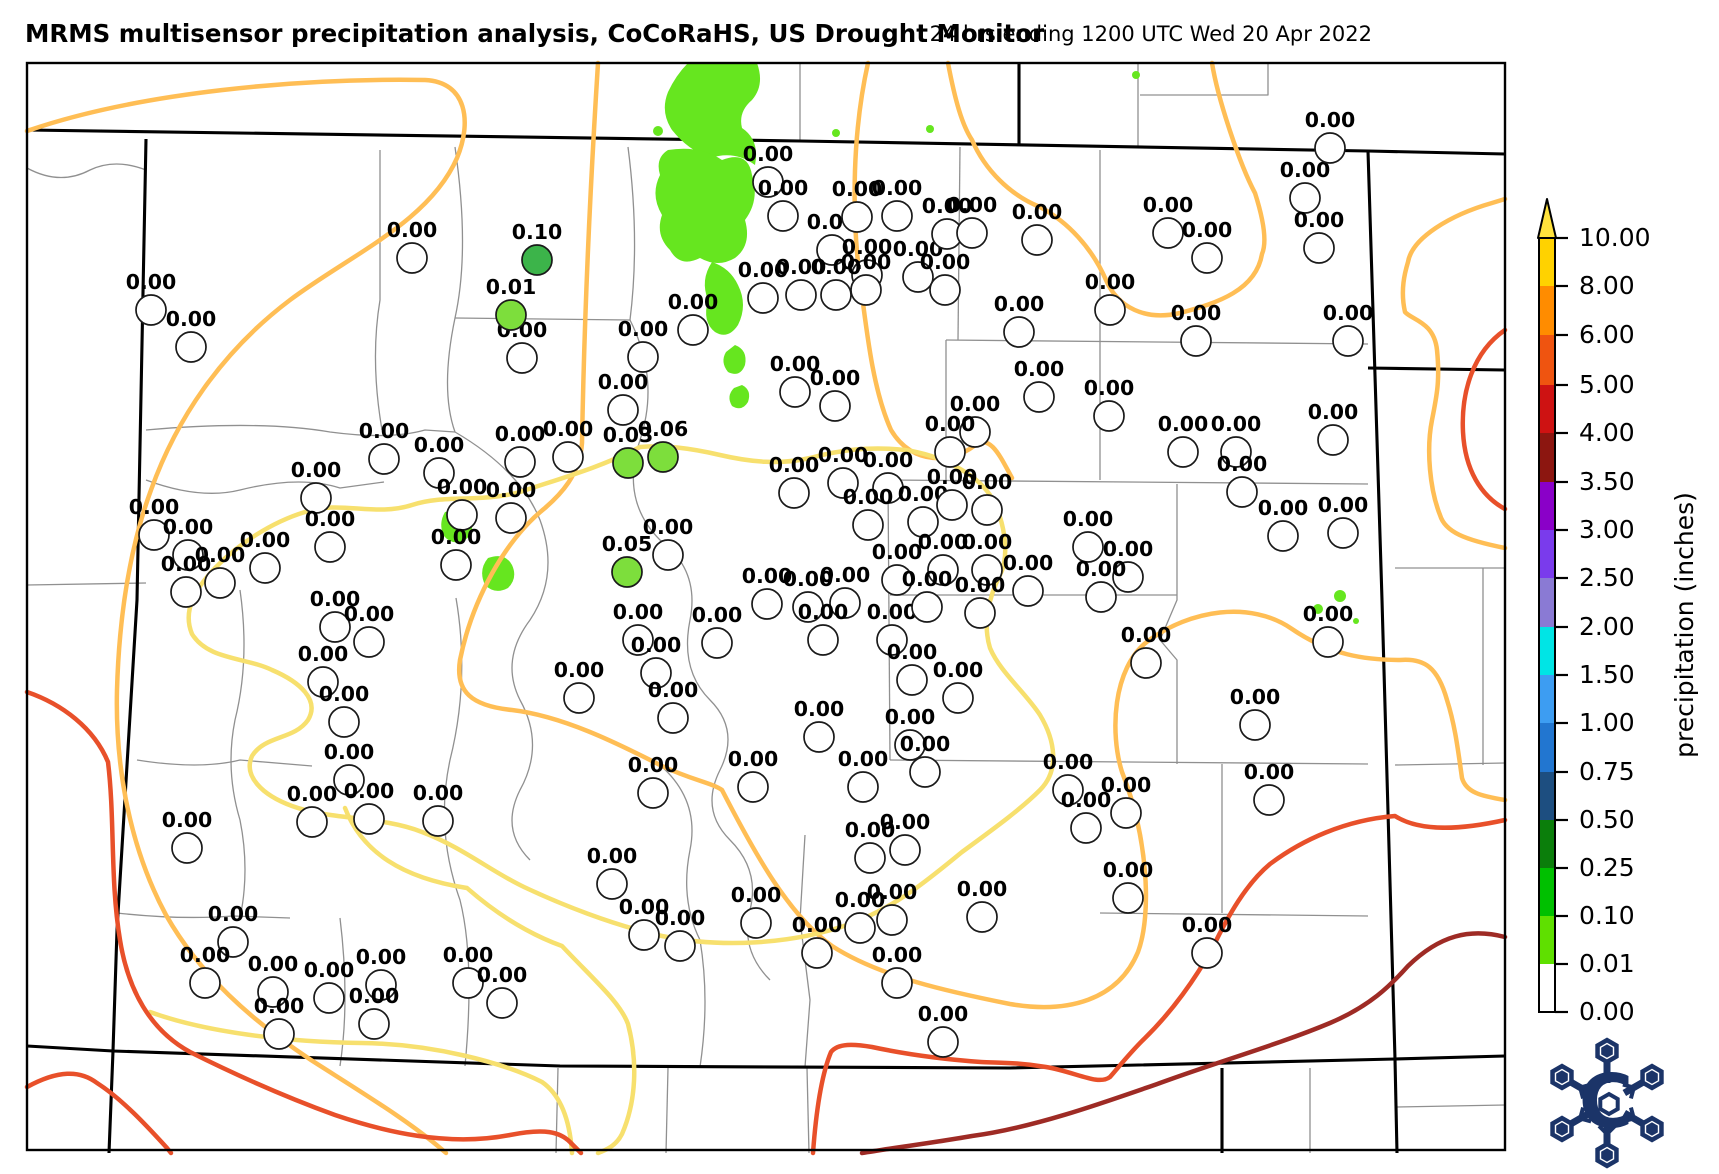 The width and height of the screenshot is (1719, 1174). What do you see at coordinates (1183, 1043) in the screenshot?
I see `drought-contour-darkred-se` at bounding box center [1183, 1043].